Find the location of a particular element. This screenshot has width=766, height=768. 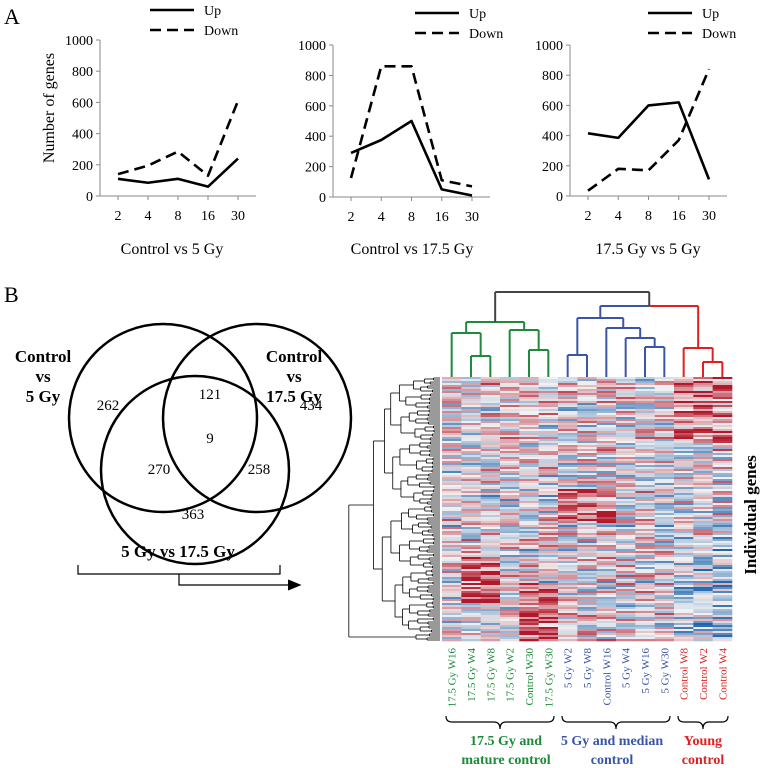

panel-label-b: B is located at coordinates (11, 294).